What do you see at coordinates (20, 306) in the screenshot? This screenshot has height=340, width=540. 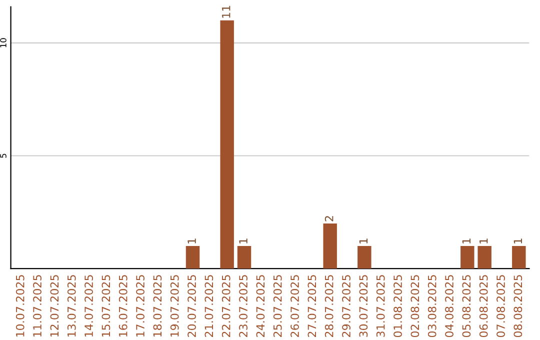 I see `x-tick-label: 10.07.2025` at bounding box center [20, 306].